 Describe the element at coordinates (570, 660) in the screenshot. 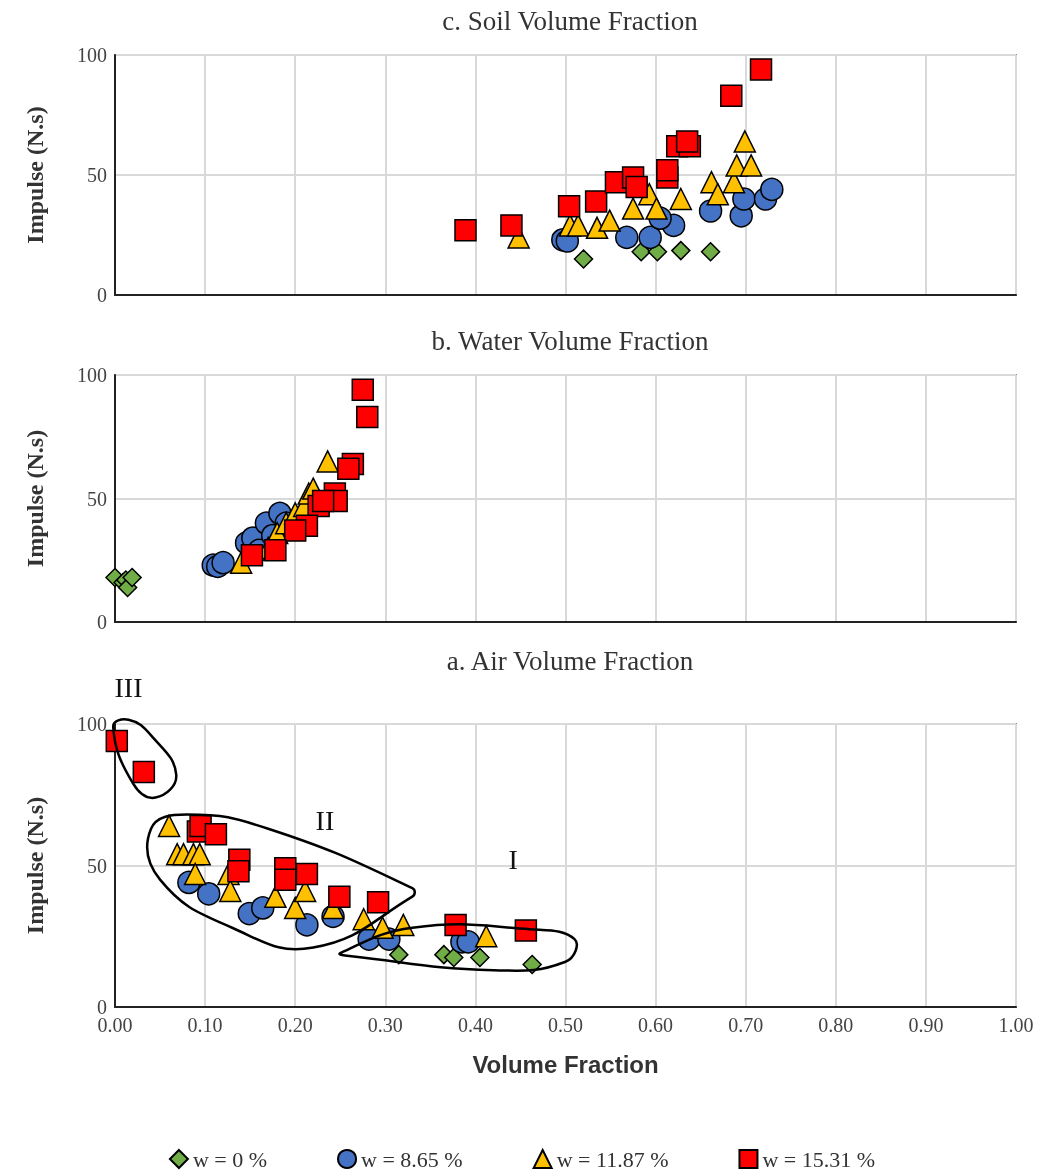

I see `chart-title: a. Air Volume Fraction` at that location.